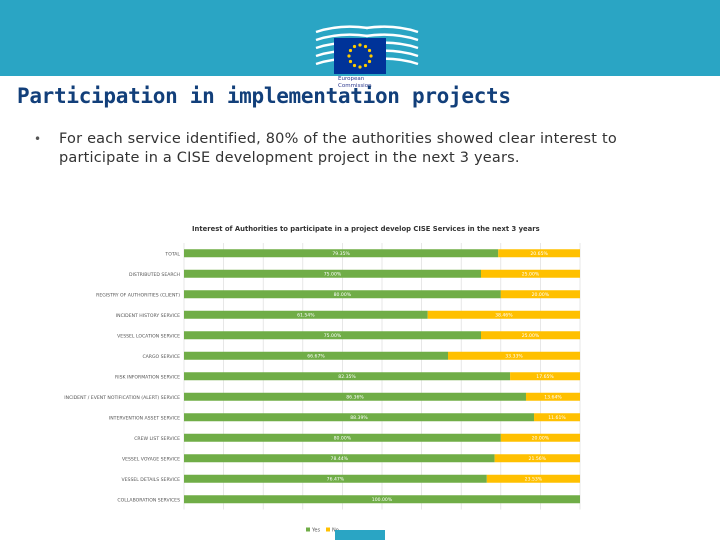  Describe the element at coordinates (148, 500) in the screenshot. I see `category-label: COLLABORATION SERVICES` at that location.